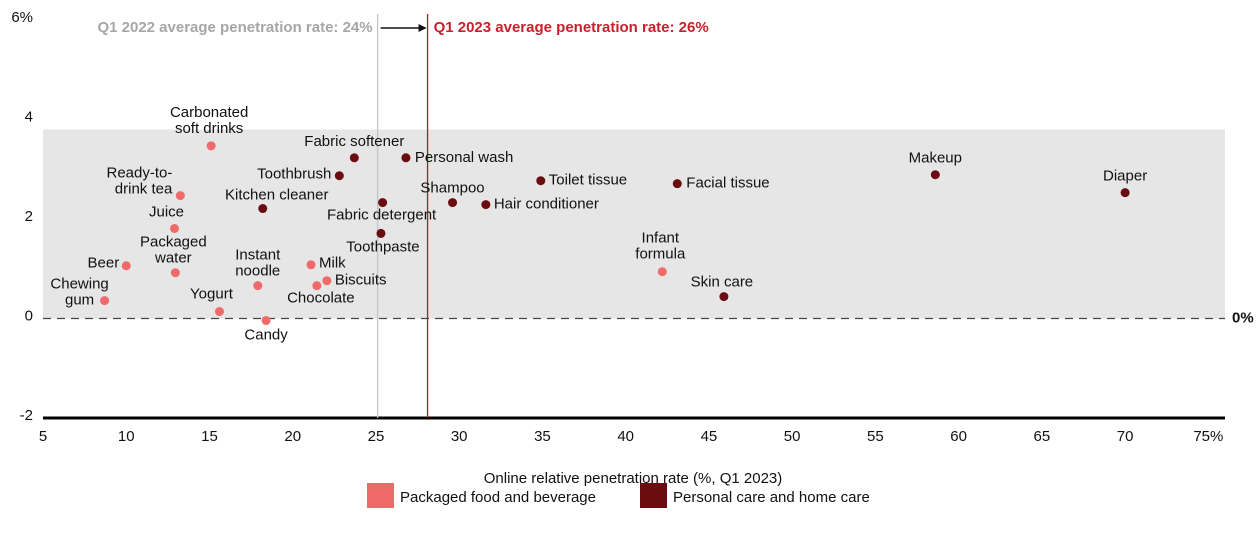 This screenshot has width=1257, height=536. Describe the element at coordinates (660, 254) in the screenshot. I see `point-label: formula` at that location.